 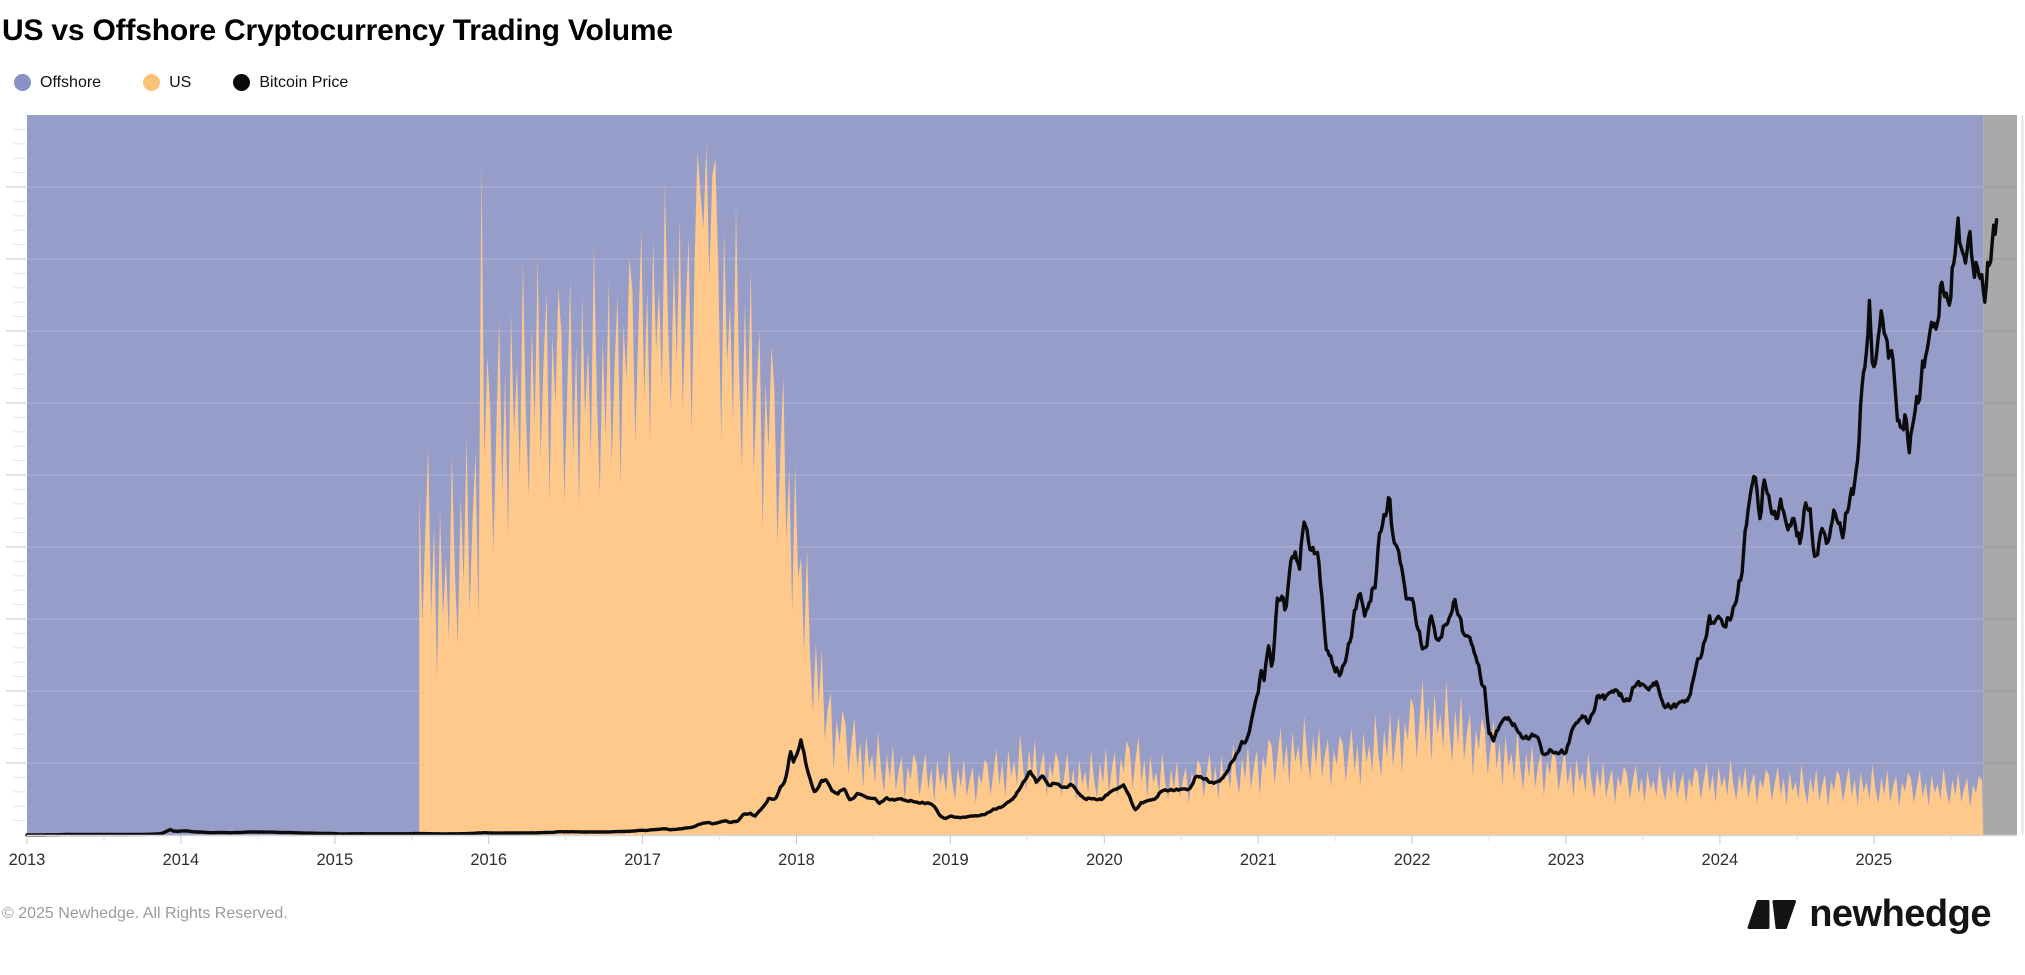 I want to click on legend-label-offshore: Offshore, so click(x=71, y=82).